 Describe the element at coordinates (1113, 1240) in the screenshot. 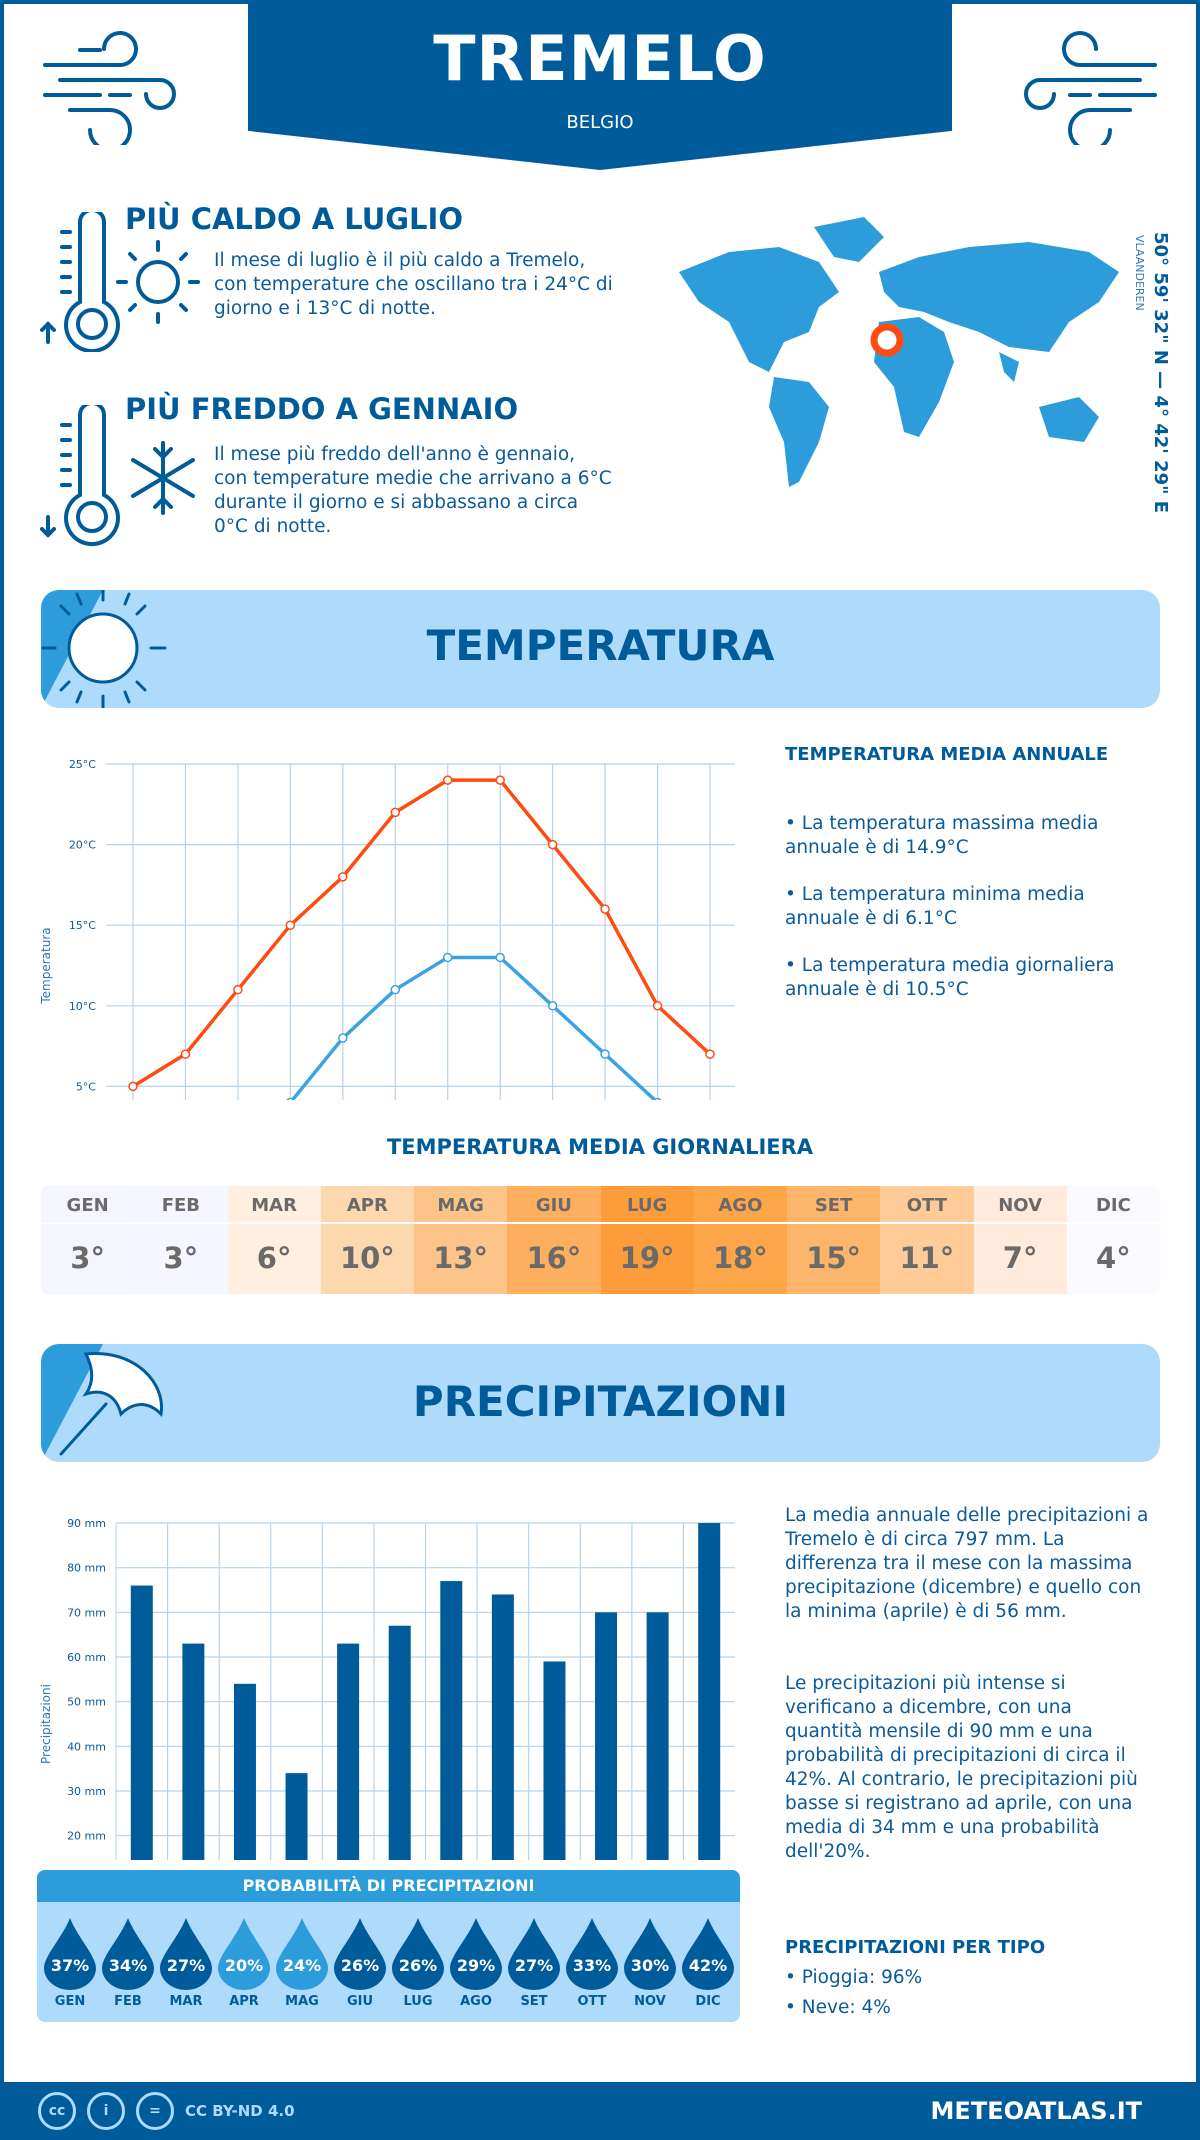

I see `daily-temp-cell: DIC 4°` at that location.